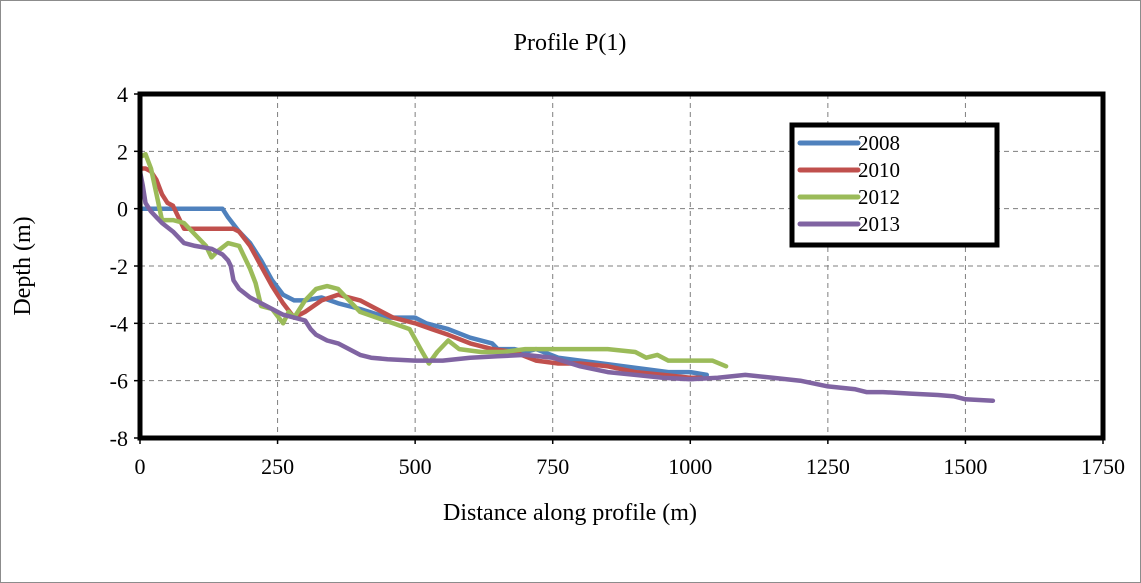  Describe the element at coordinates (415, 466) in the screenshot. I see `x-tick-label: 500` at that location.